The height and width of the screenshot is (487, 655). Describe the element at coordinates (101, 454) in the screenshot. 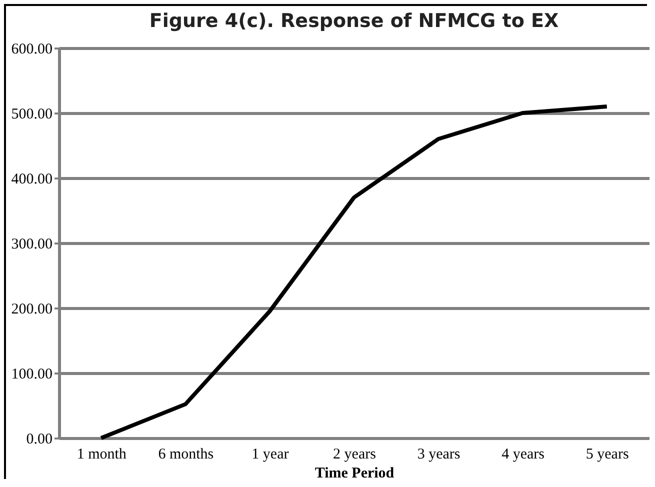

I see `x-tick-label: 1 month` at that location.